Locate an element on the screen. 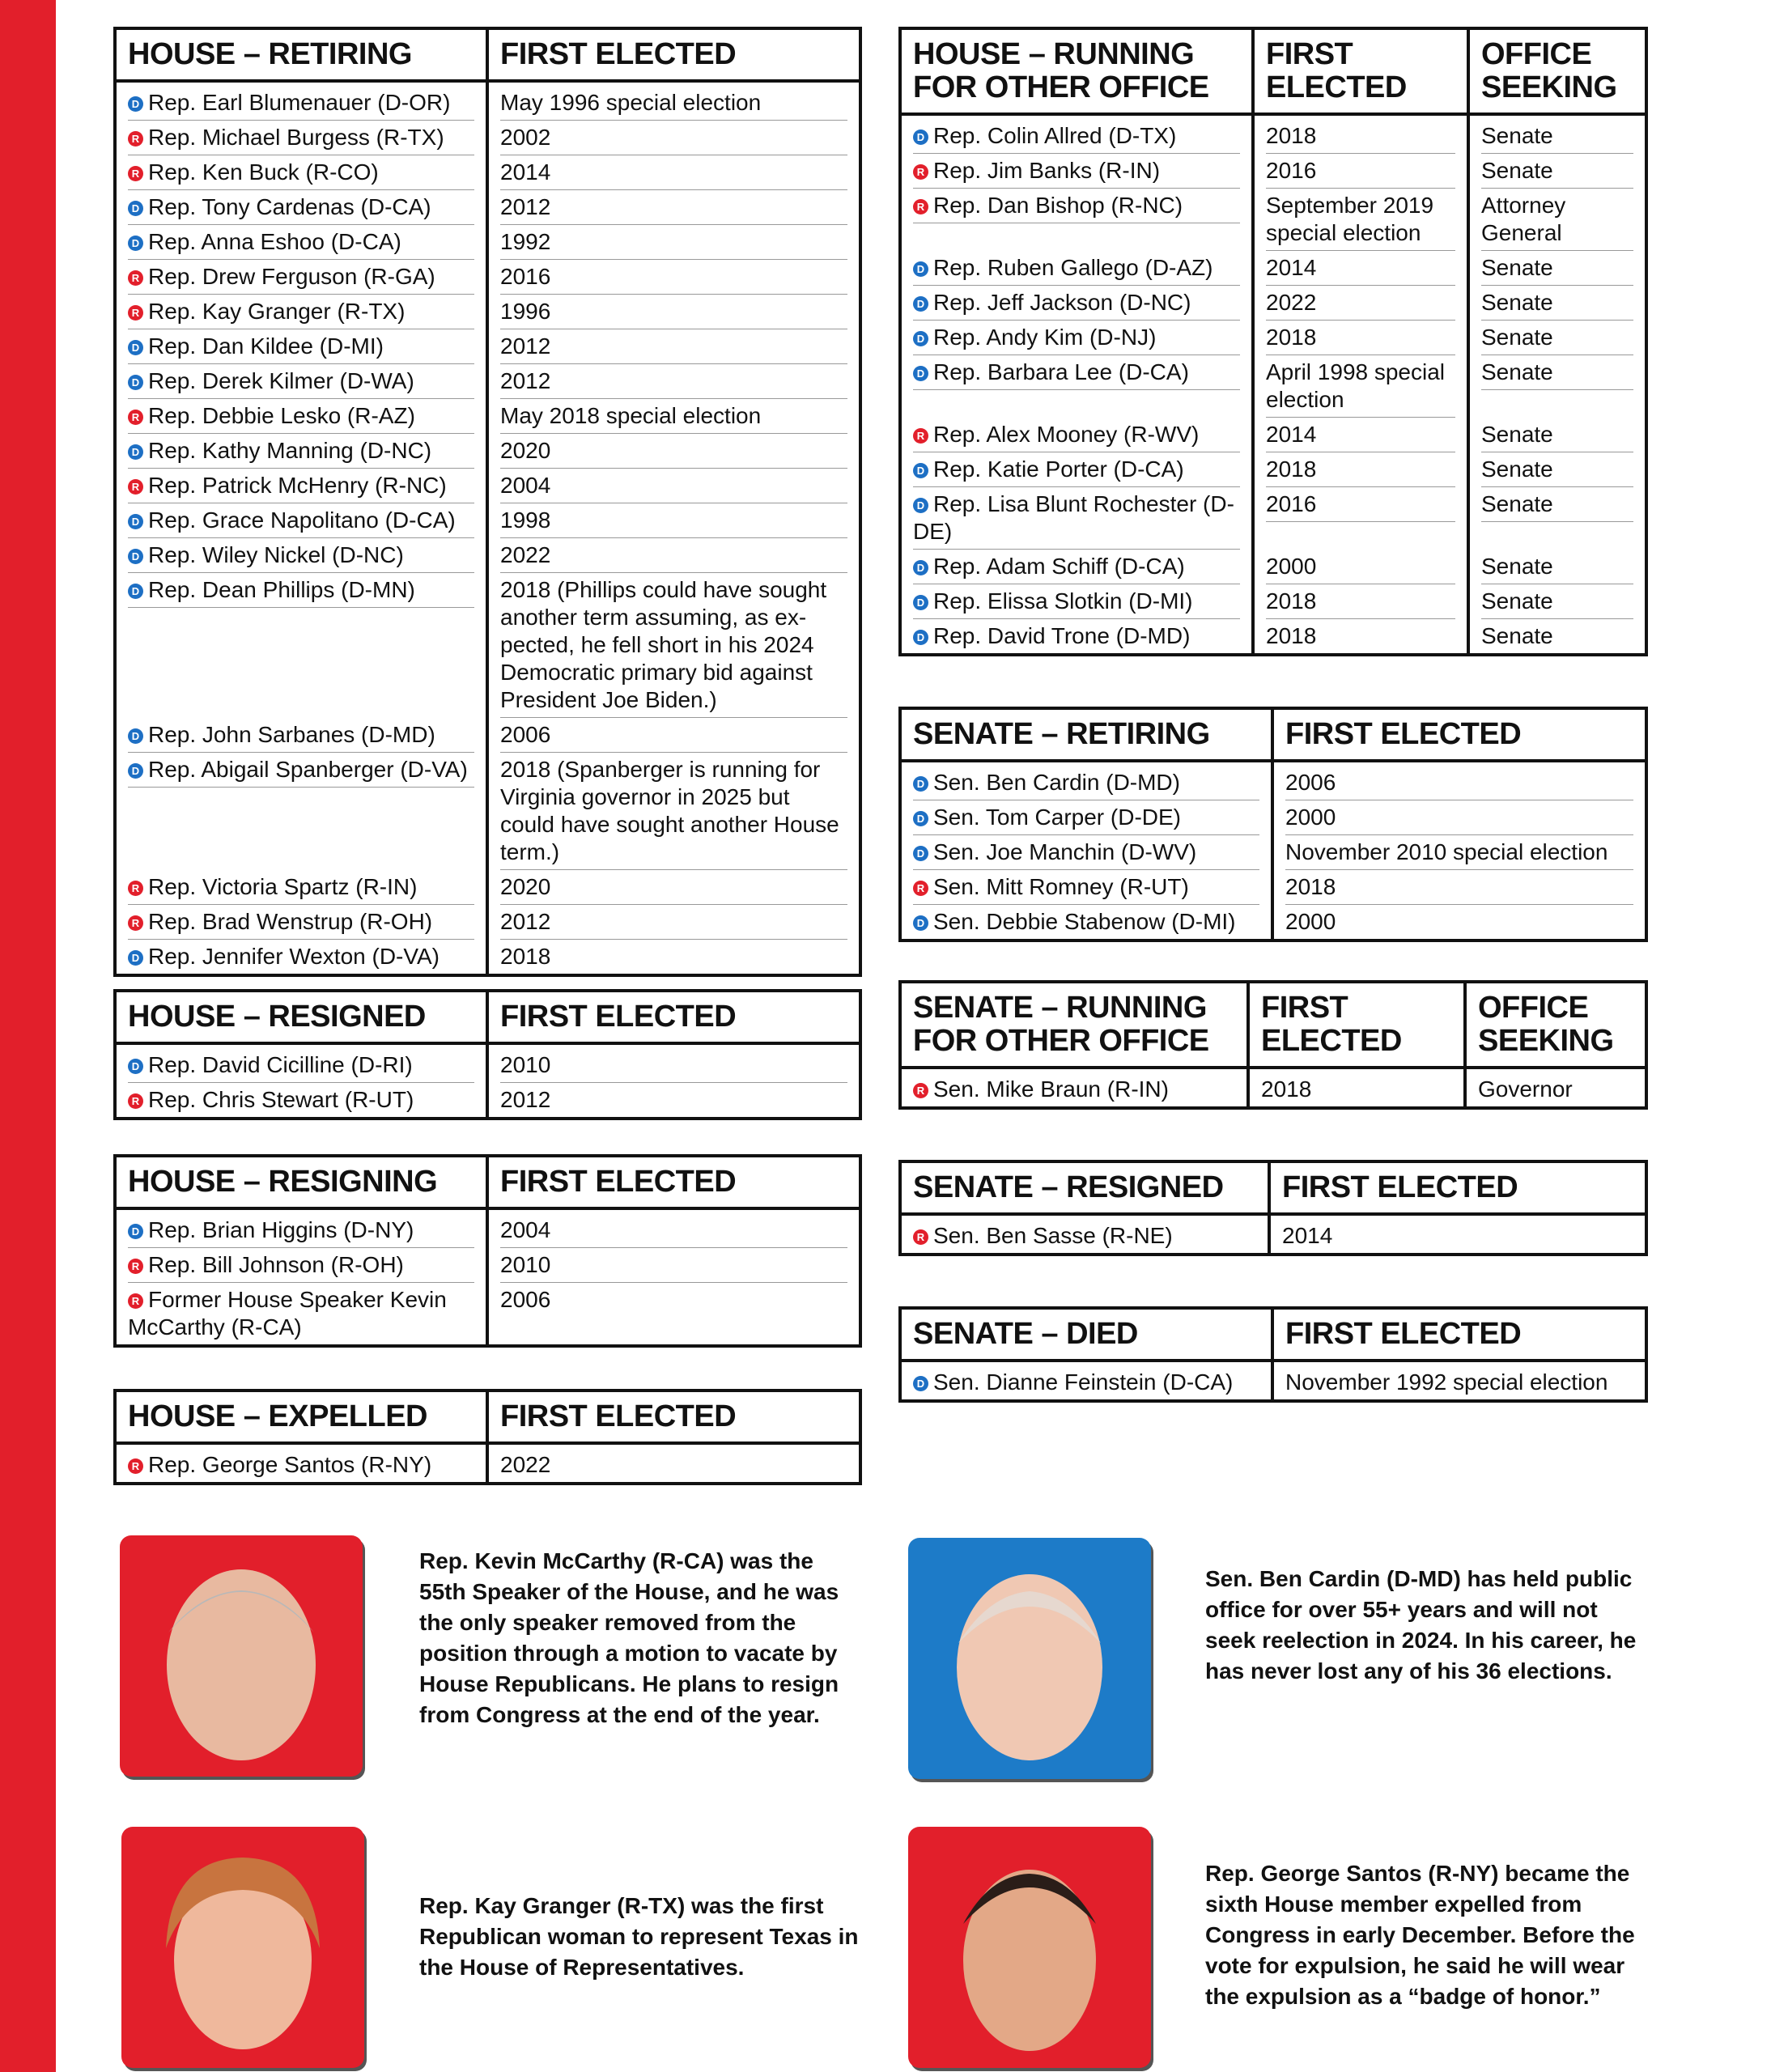 The image size is (1771, 2072). table-cell: D Rep. Abigail Spanberger (D-VA) is located at coordinates (302, 811).